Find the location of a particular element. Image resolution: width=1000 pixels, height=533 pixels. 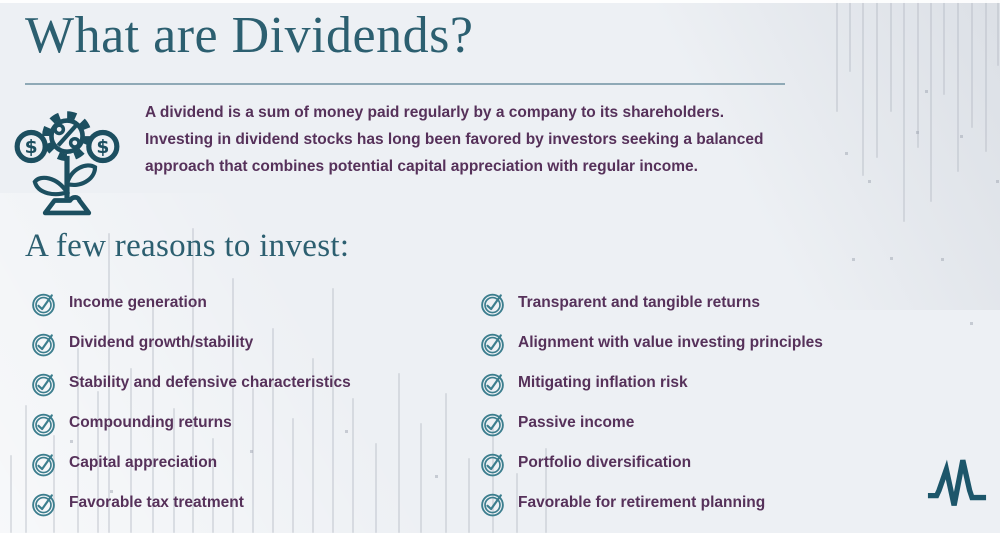

list-item: Compounding returns is located at coordinates (240, 423).